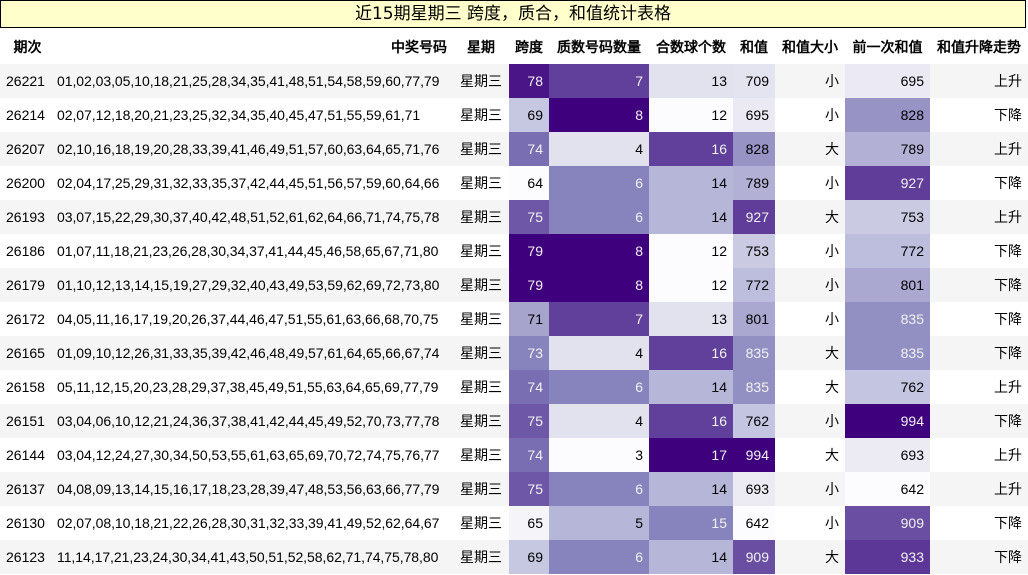 Image resolution: width=1028 pixels, height=575 pixels. I want to click on header-prev-sum: 前一次和值, so click(887, 47).